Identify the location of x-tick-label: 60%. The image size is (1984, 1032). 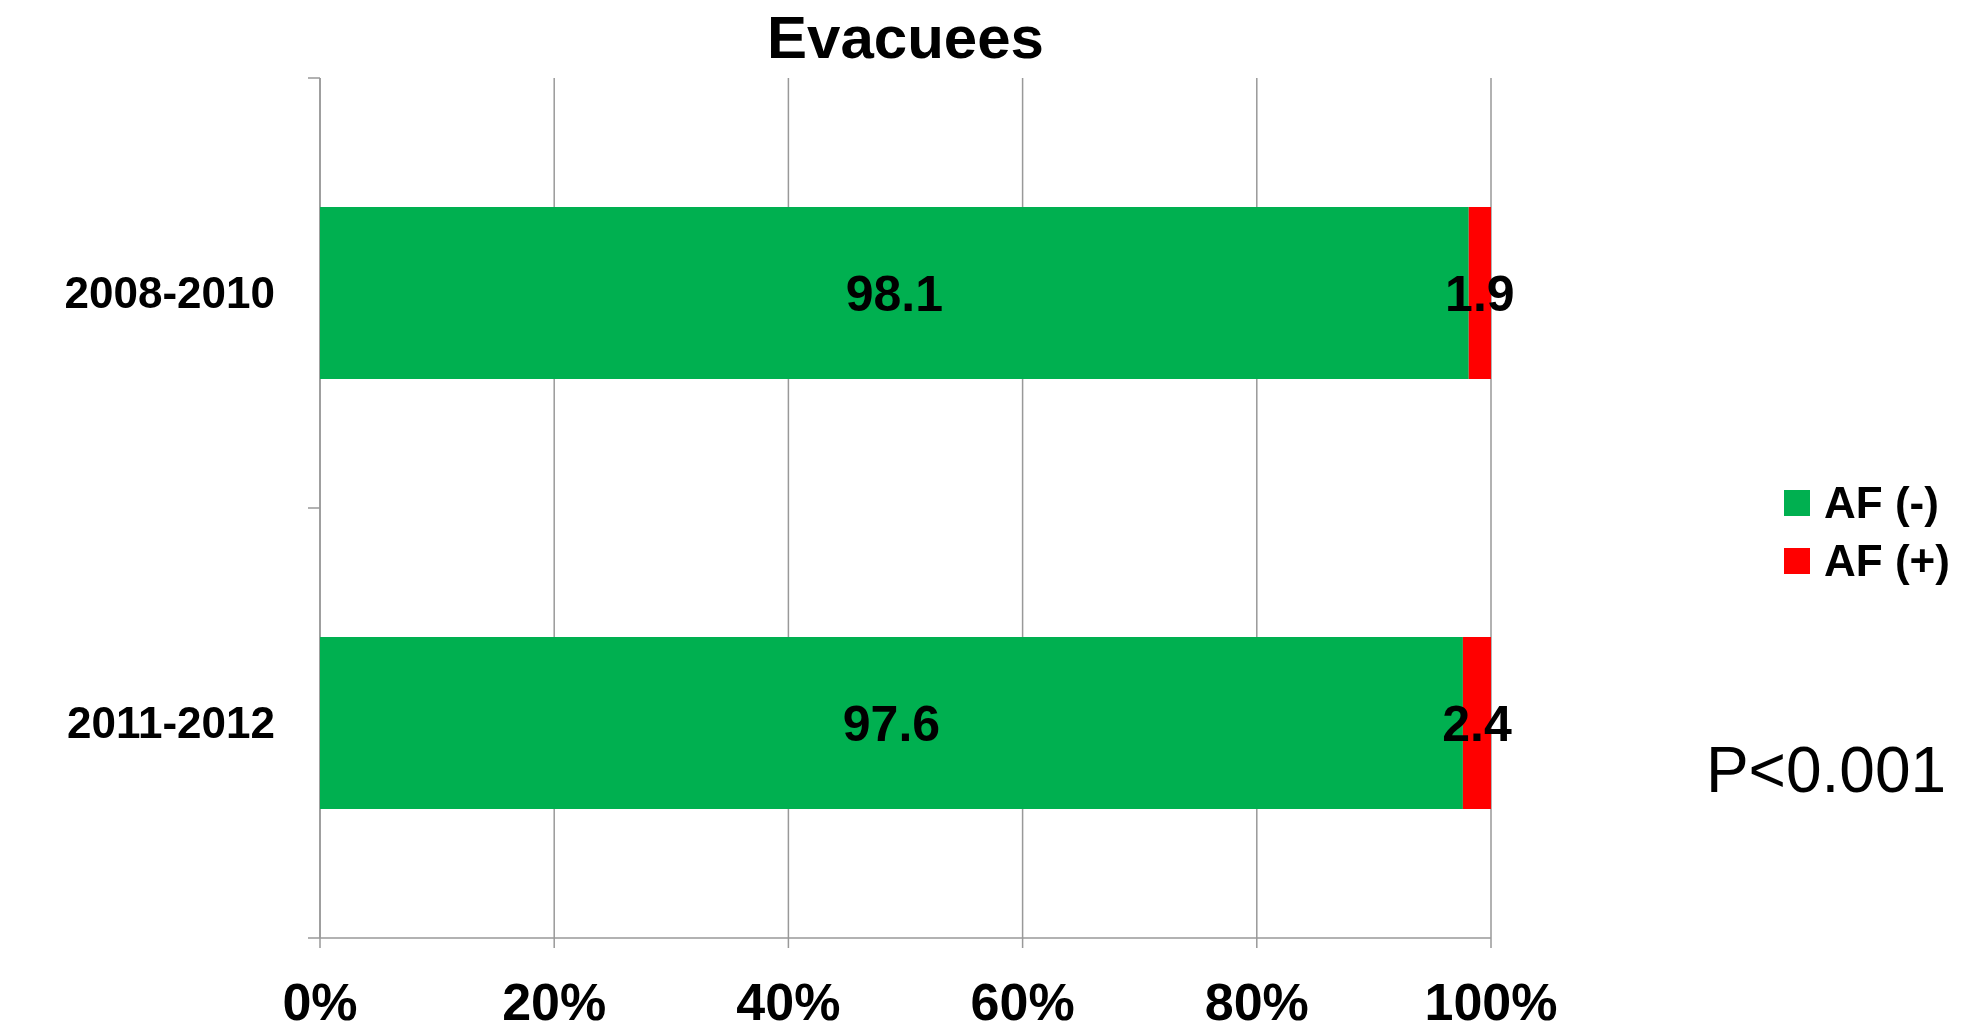
(1022, 1002).